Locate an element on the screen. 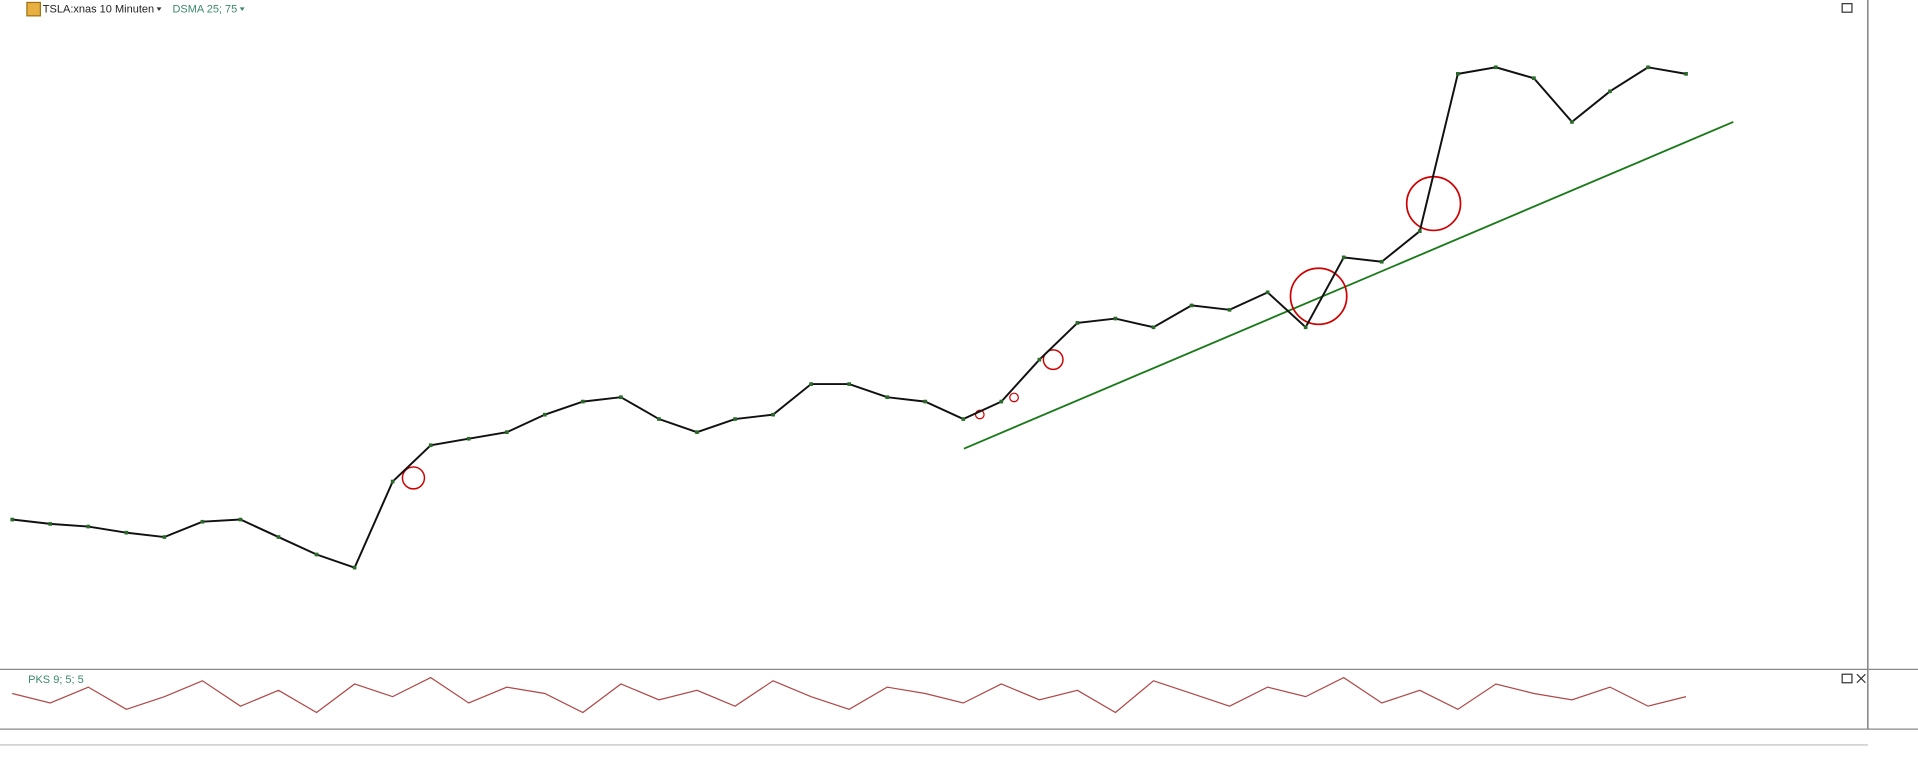 This screenshot has height=762, width=1918. symbol-icon is located at coordinates (33, 9).